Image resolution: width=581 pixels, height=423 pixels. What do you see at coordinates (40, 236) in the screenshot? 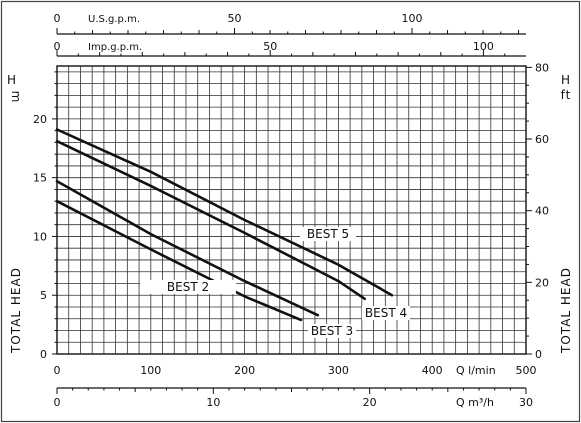
I see `tick-label-m: 10` at bounding box center [40, 236].